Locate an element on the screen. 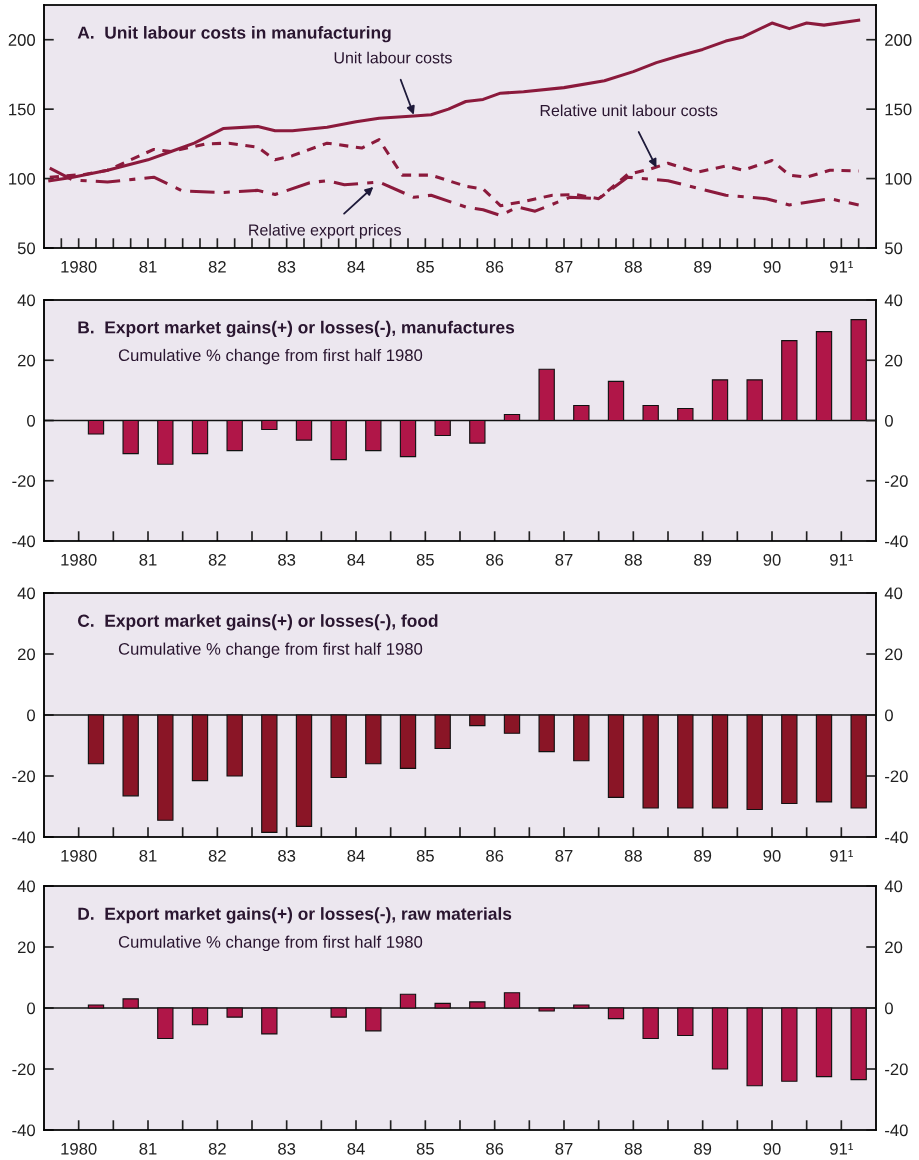  y-tick-label: 150 is located at coordinates (22, 109).